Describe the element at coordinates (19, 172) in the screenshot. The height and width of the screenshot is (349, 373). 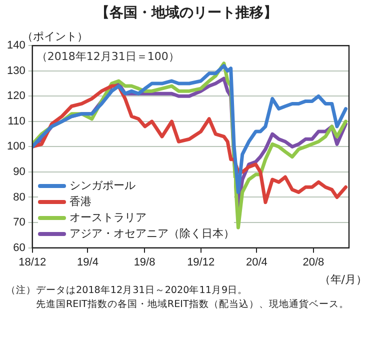
I see `y-tick-label: 90` at that location.